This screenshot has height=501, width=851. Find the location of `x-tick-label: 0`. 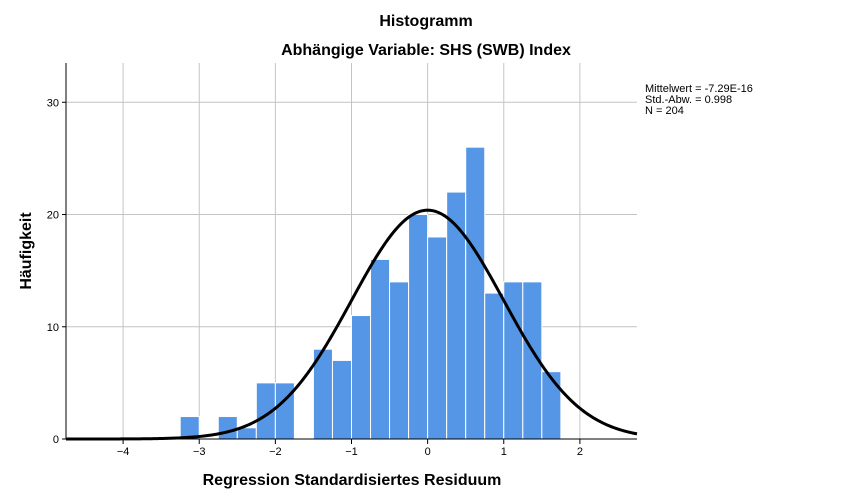

x-tick-label: 0 is located at coordinates (428, 452).